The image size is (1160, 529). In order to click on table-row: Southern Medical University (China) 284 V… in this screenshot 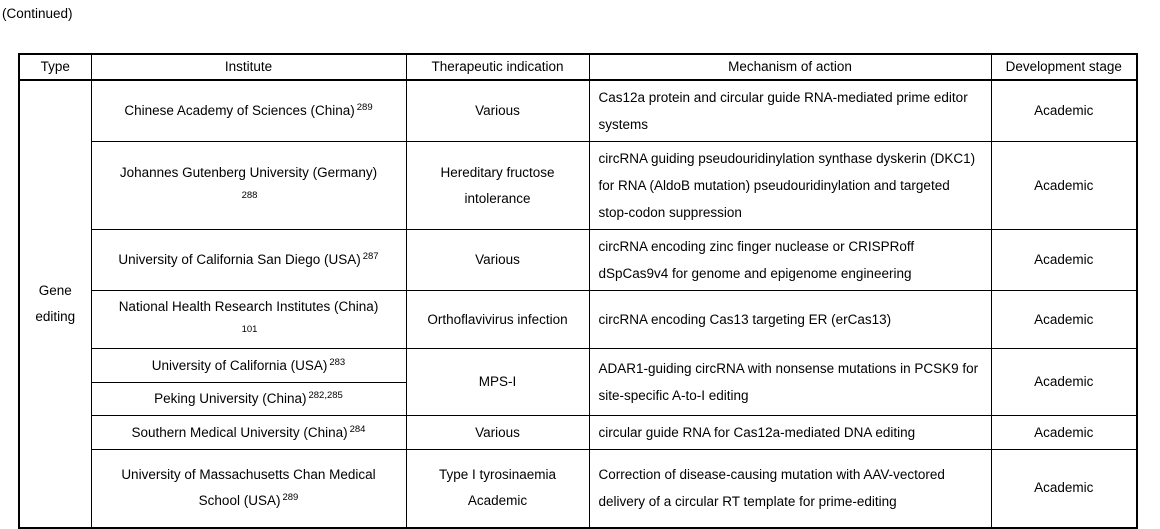, I will do `click(578, 432)`.